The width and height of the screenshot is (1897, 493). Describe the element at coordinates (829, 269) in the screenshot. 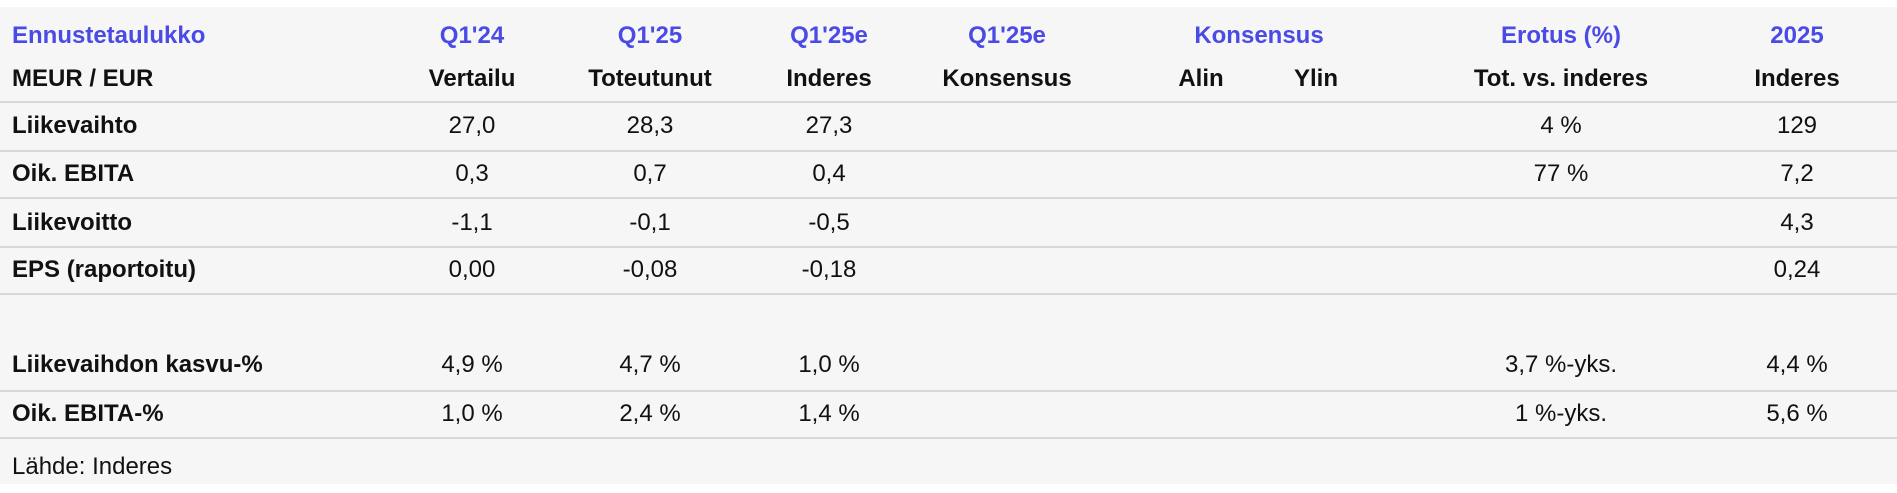

I see `value-cell: -0,18` at that location.